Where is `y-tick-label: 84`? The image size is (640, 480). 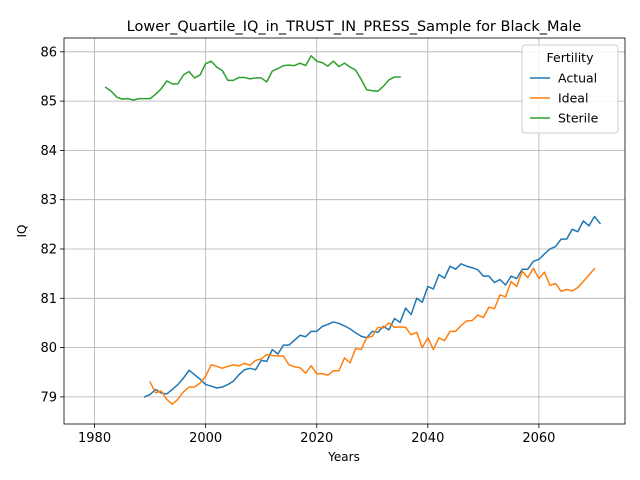
y-tick-label: 84 is located at coordinates (48, 151).